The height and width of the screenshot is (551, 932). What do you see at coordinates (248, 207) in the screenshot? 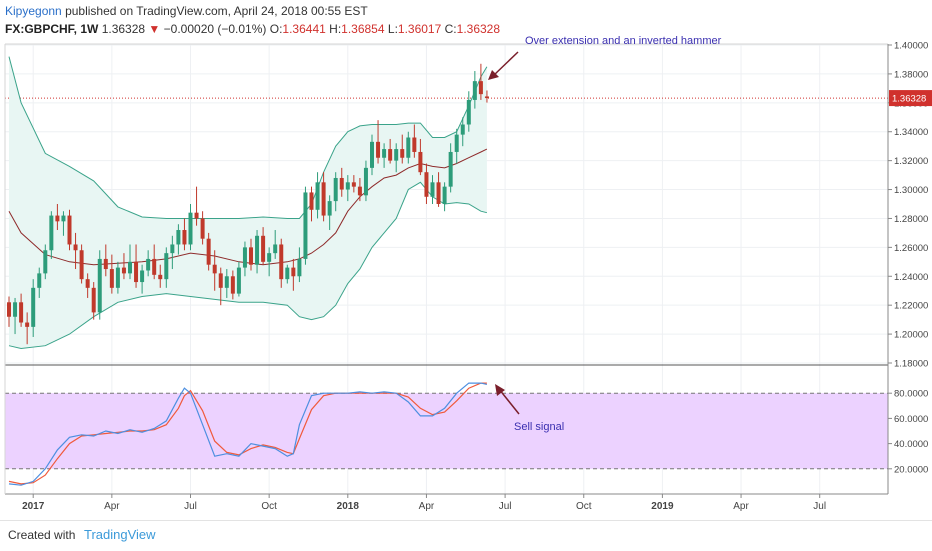
I see `bollinger-basis-line` at bounding box center [248, 207].